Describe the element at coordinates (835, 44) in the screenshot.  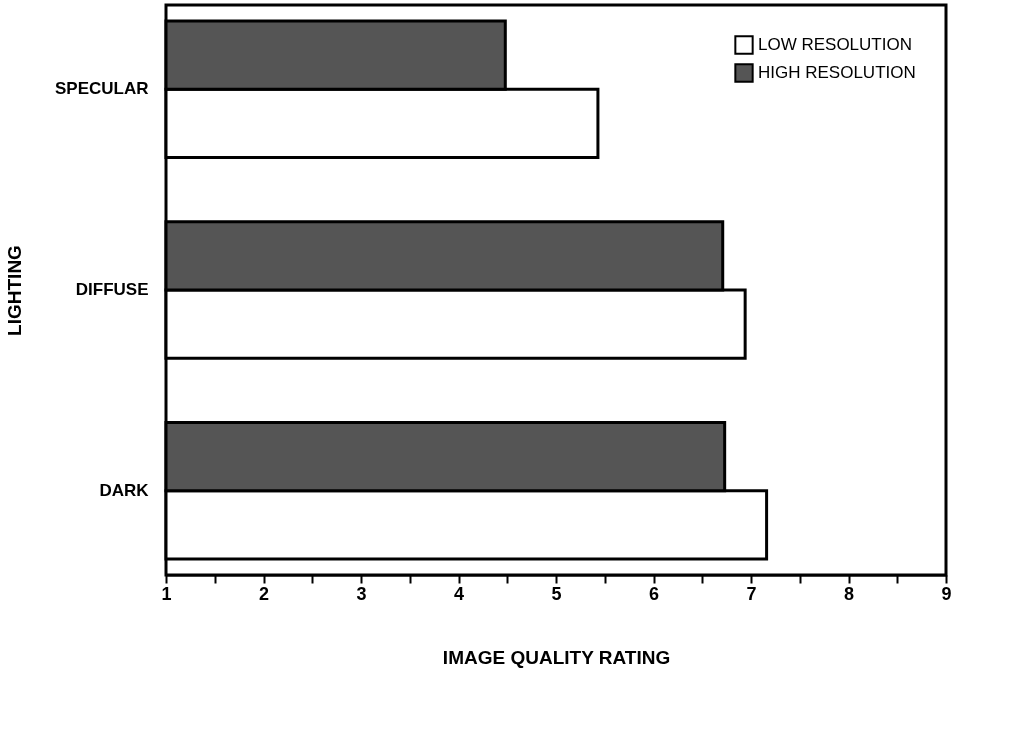
I see `legend-label: LOW RESOLUTION` at that location.